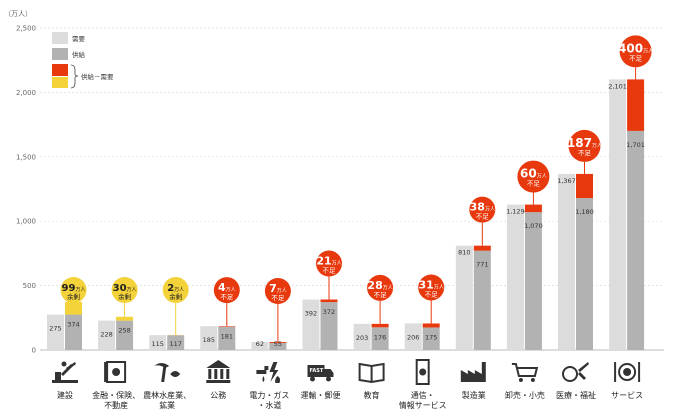 This screenshot has width=700, height=420. What do you see at coordinates (273, 288) in the screenshot?
I see `gap-number: 7` at bounding box center [273, 288].